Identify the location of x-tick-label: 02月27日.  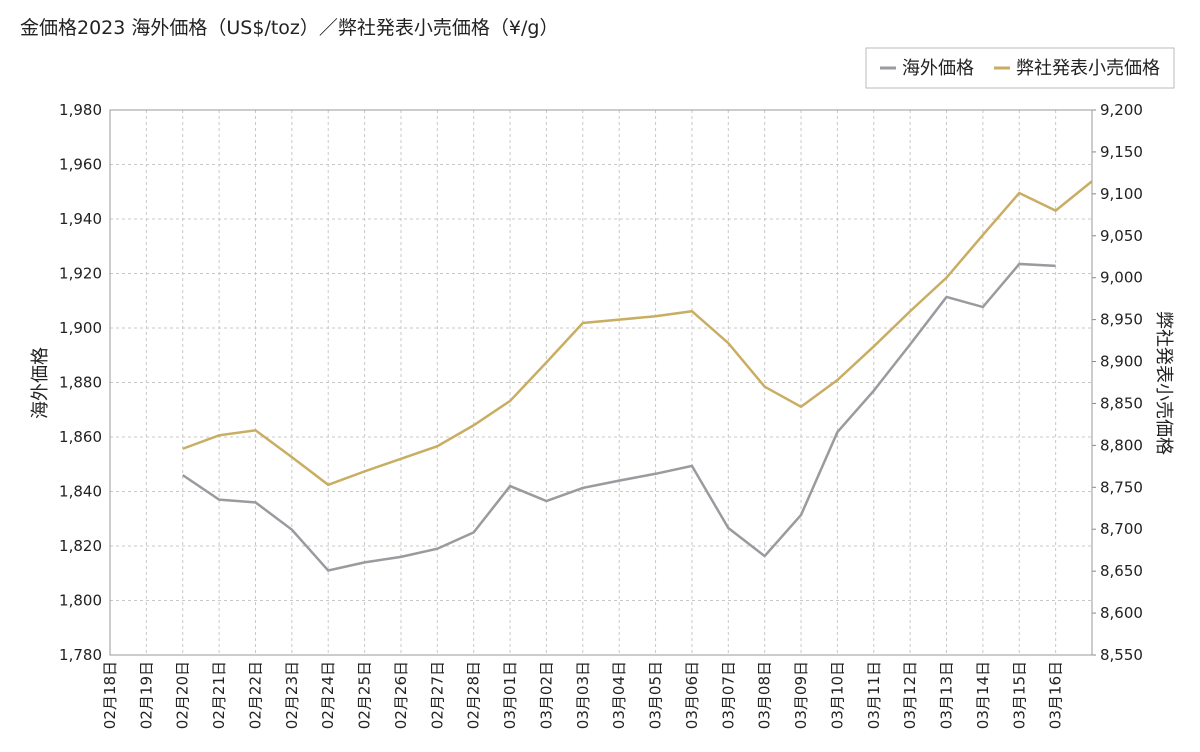
(437, 695).